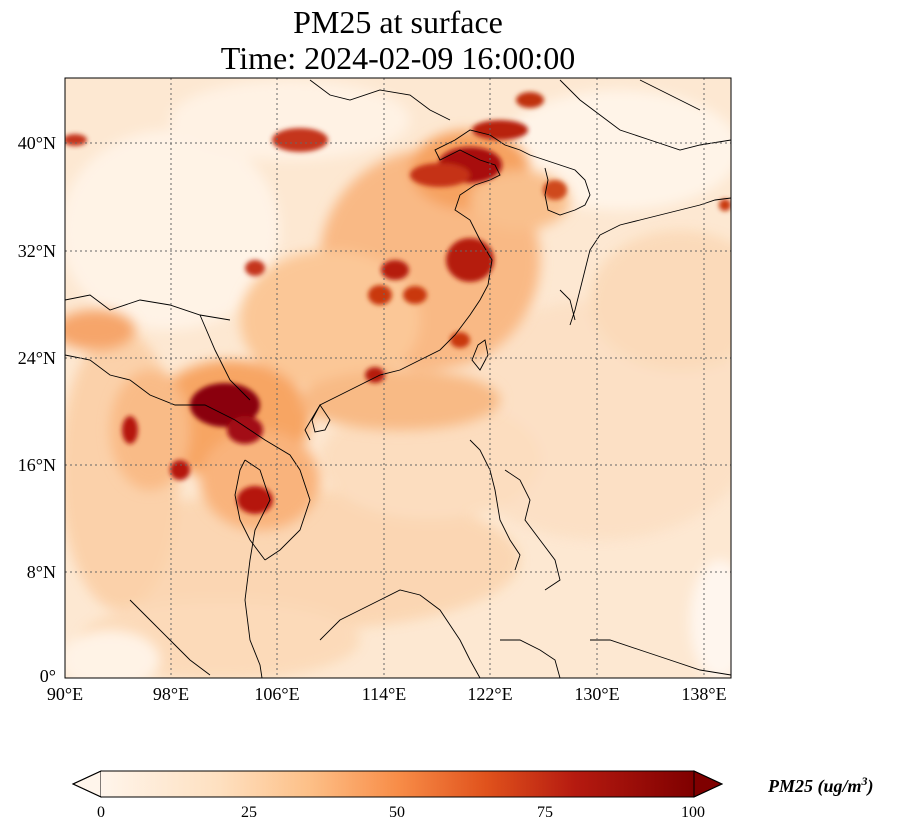 The image size is (905, 836). I want to click on lat-label-0: 0°, so click(47, 676).